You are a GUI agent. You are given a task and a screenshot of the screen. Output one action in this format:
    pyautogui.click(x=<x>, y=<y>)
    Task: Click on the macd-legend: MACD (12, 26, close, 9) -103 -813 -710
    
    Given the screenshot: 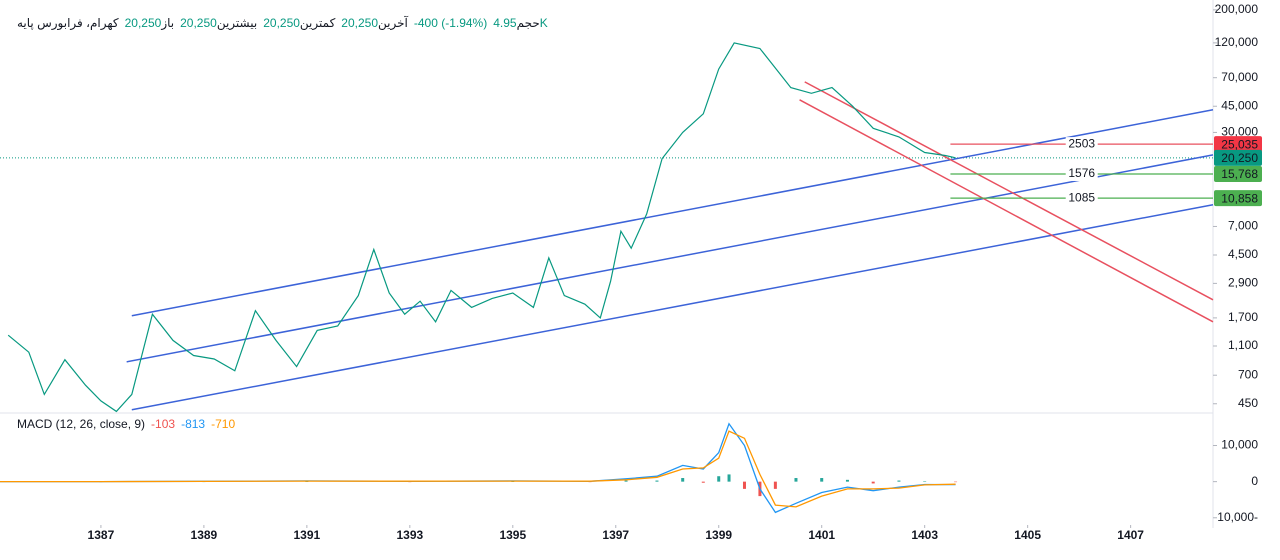 What is the action you would take?
    pyautogui.click(x=126, y=424)
    